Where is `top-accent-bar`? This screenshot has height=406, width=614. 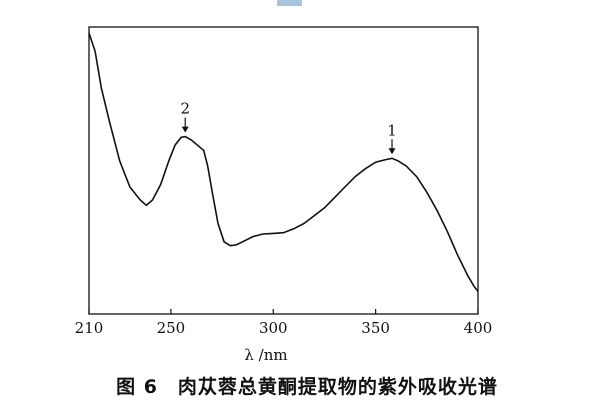 top-accent-bar is located at coordinates (289, 3).